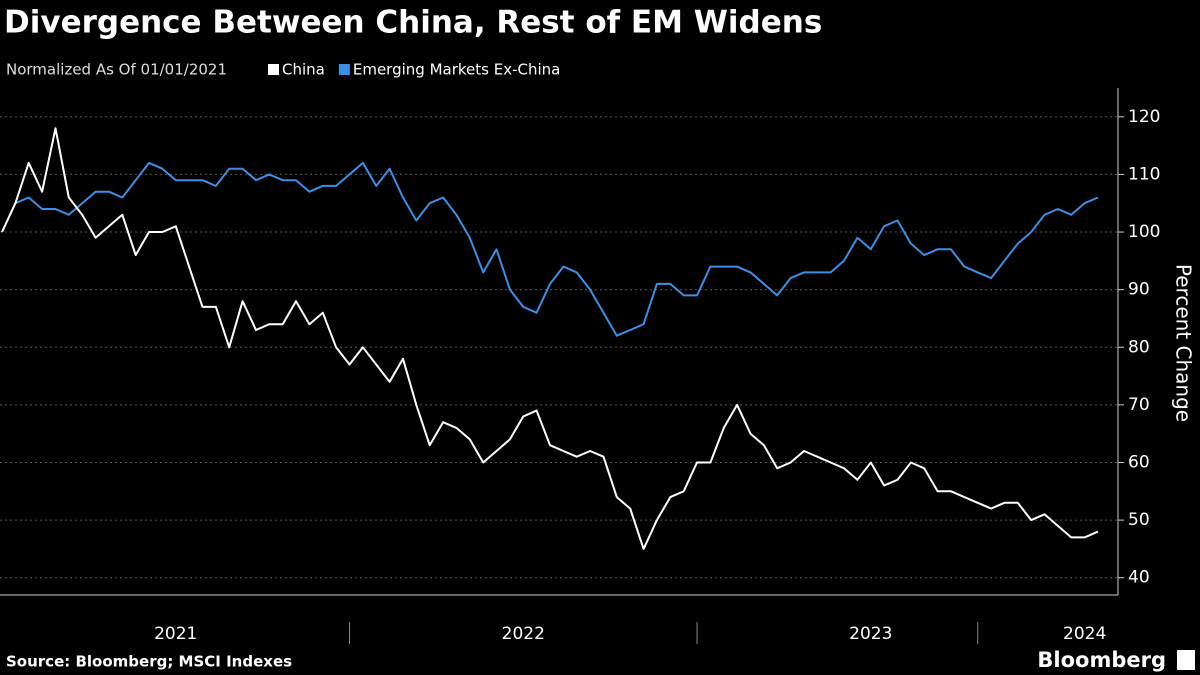 This screenshot has width=1200, height=675. What do you see at coordinates (303, 70) in the screenshot?
I see `legend-label: China` at bounding box center [303, 70].